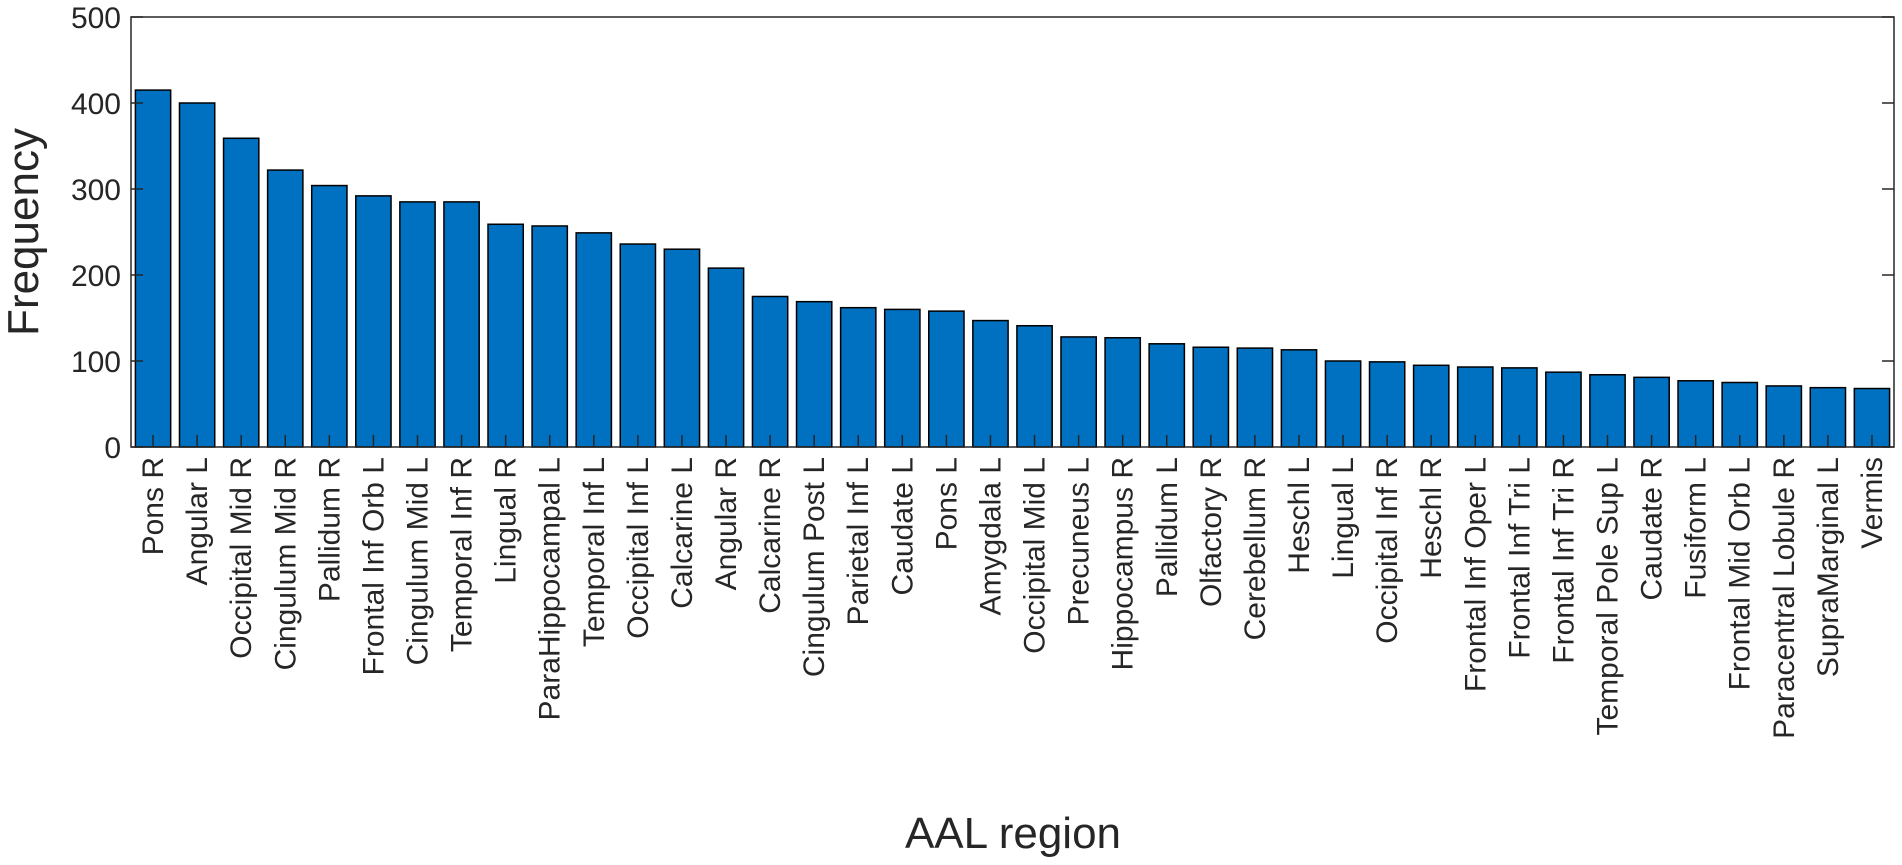  Describe the element at coordinates (682, 533) in the screenshot. I see `x-tick-label: Calcarine L` at that location.